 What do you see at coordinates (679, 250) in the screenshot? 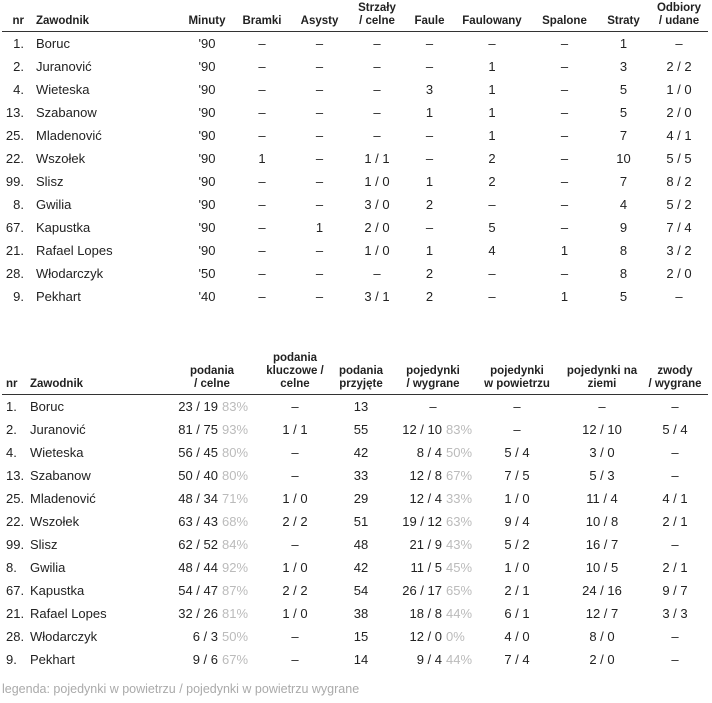
I see `table-cell: 3 / 2` at bounding box center [679, 250].